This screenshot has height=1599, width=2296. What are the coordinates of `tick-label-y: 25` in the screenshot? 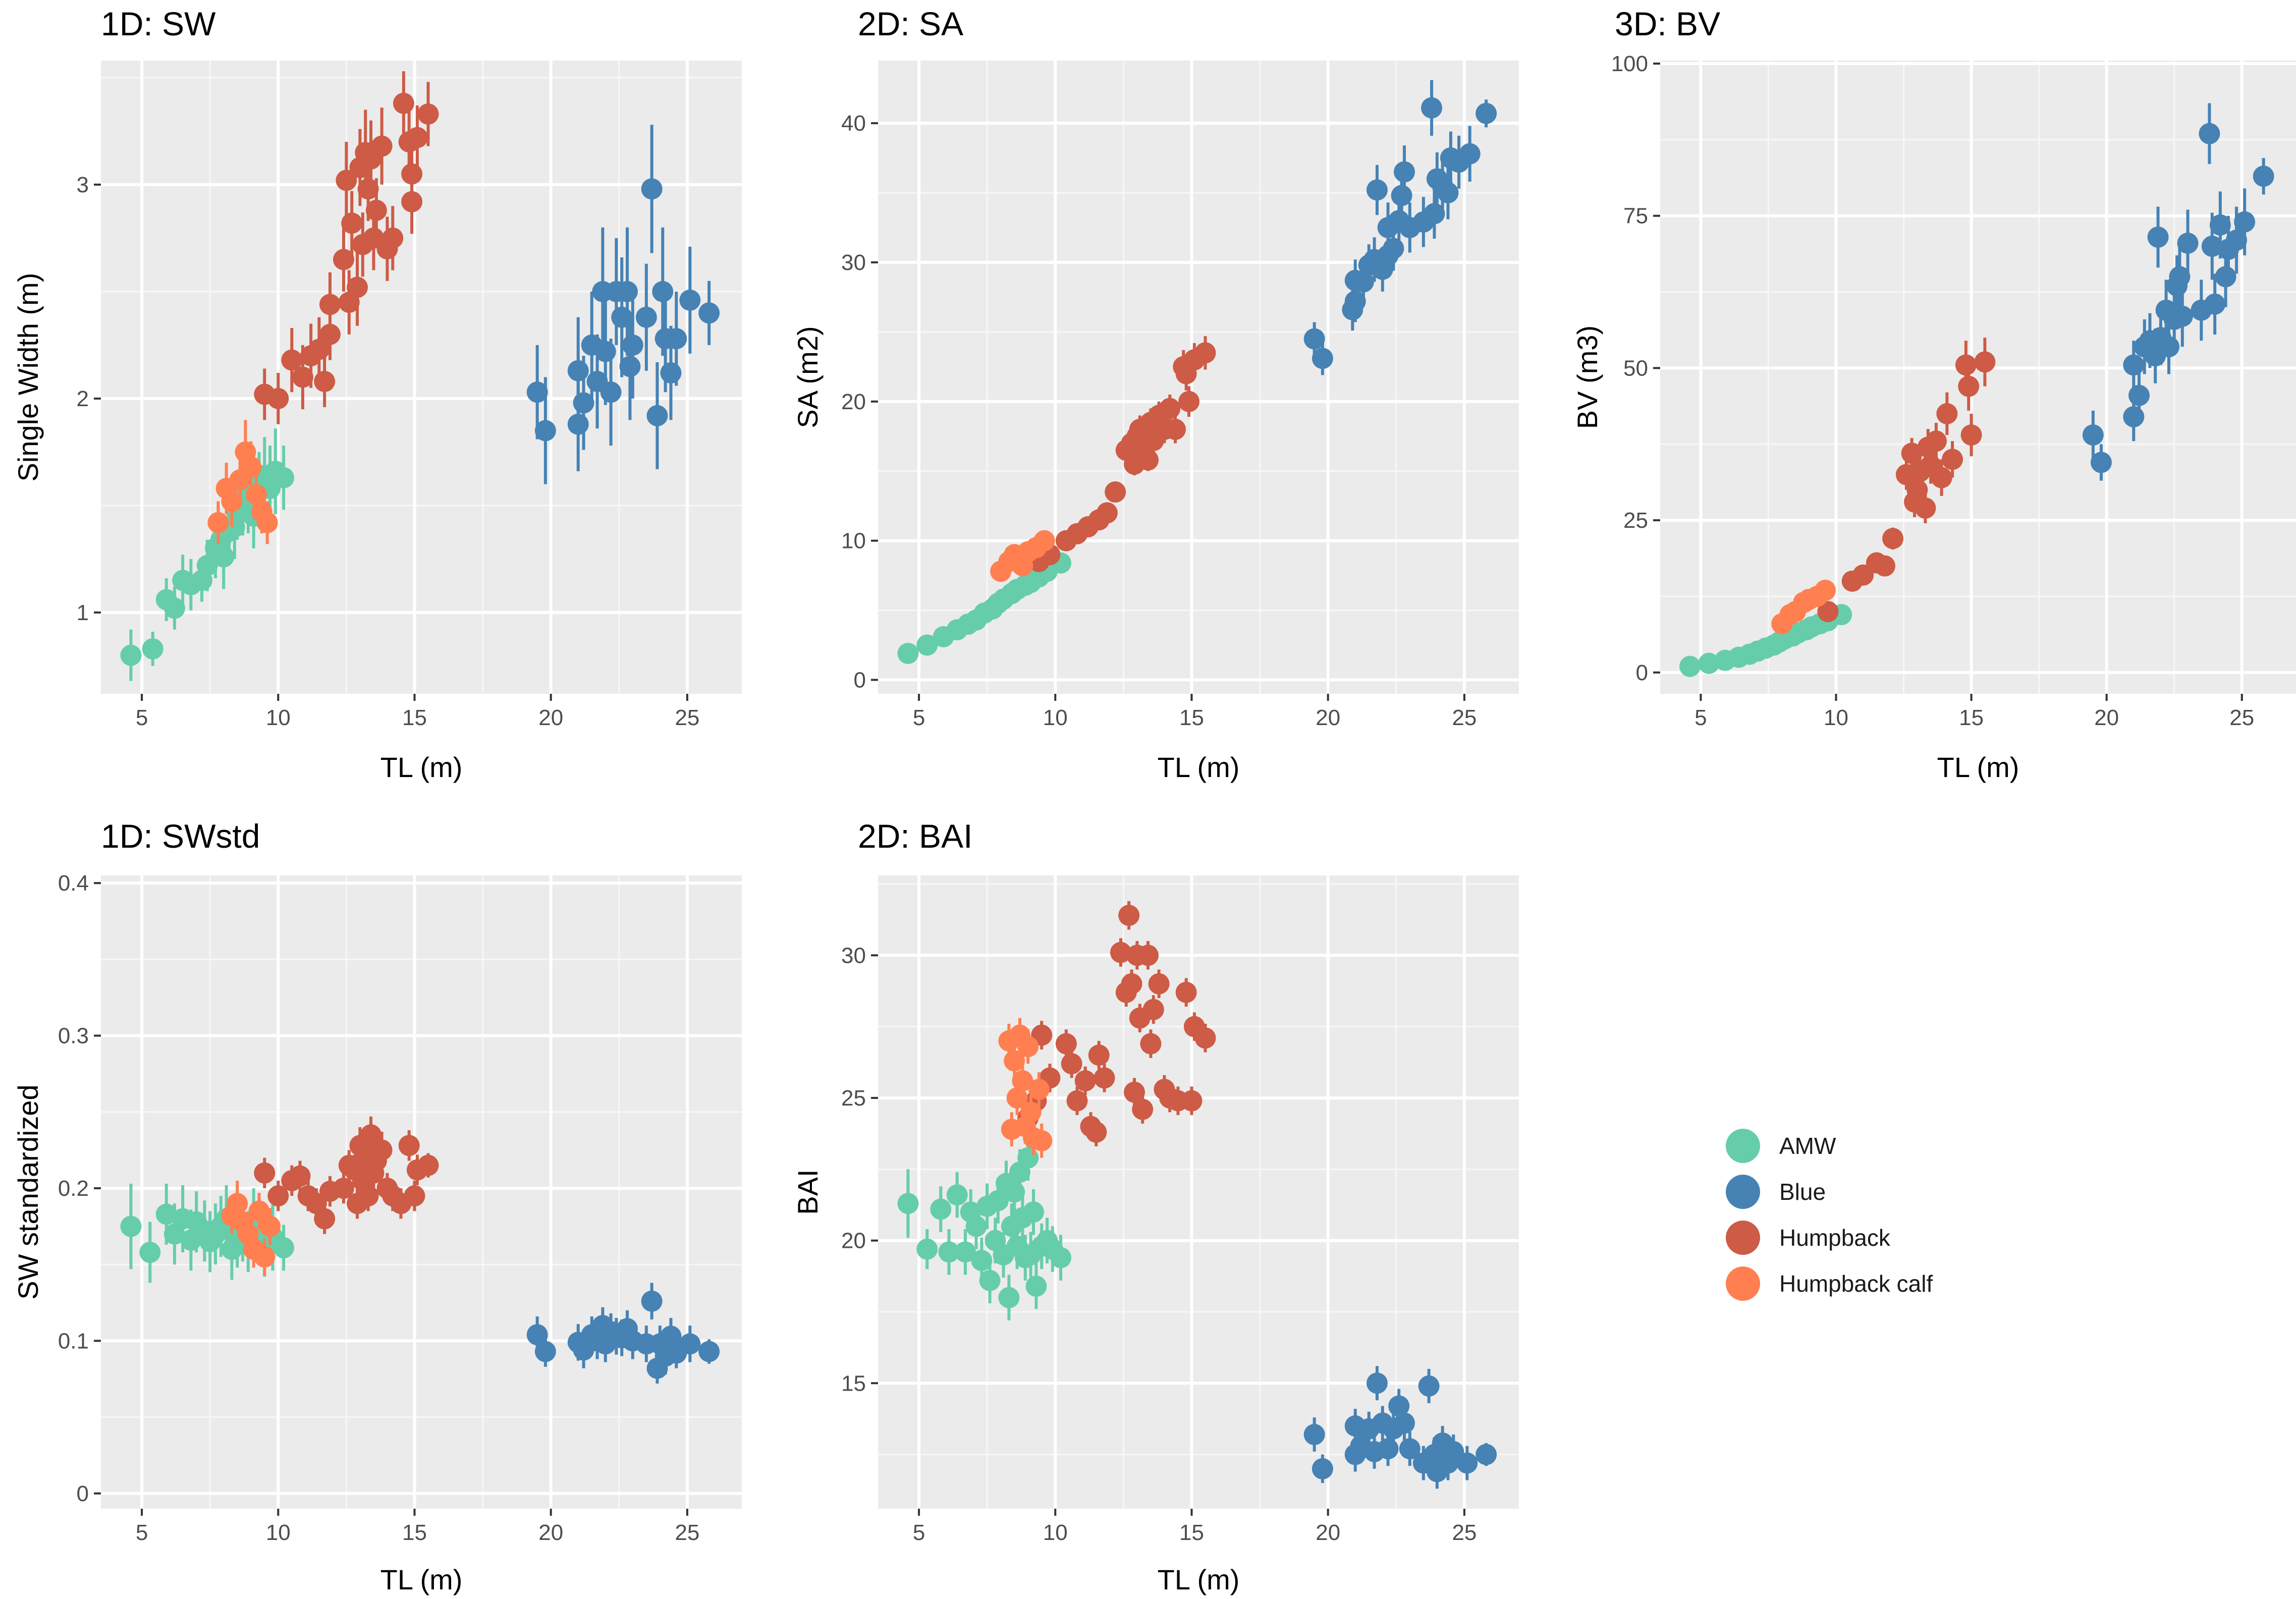 It's located at (853, 1098).